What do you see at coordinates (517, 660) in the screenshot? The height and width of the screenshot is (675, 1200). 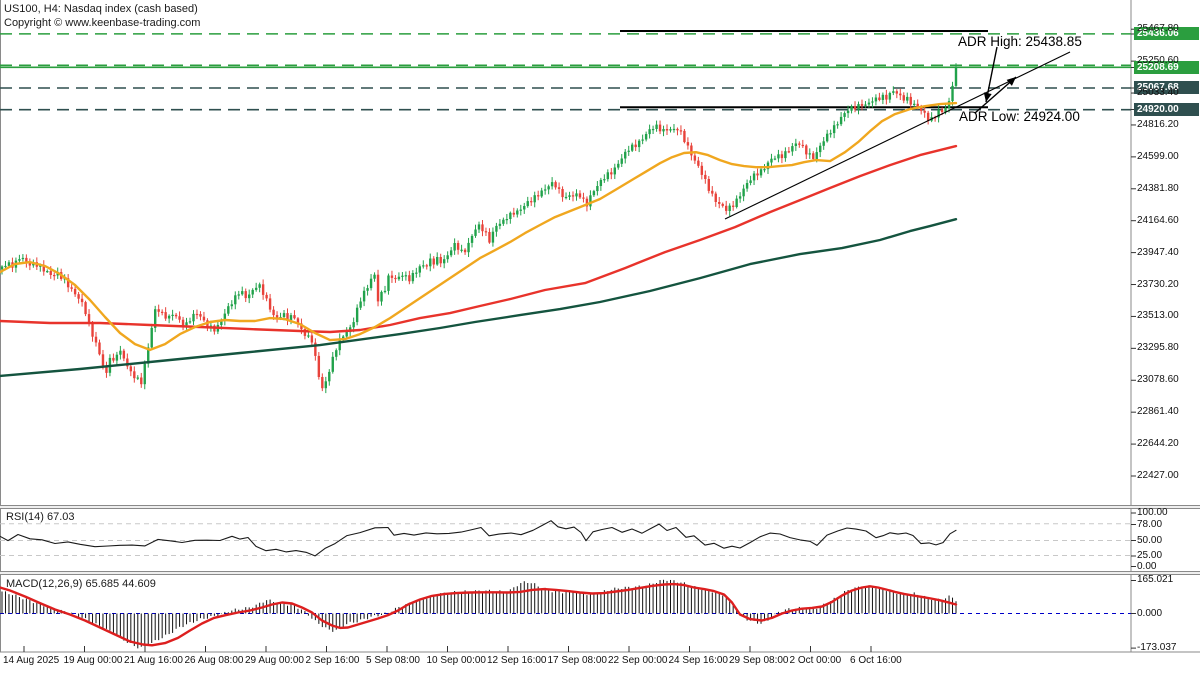 I see `time-axis-label: 12 Sep 16:00` at bounding box center [517, 660].